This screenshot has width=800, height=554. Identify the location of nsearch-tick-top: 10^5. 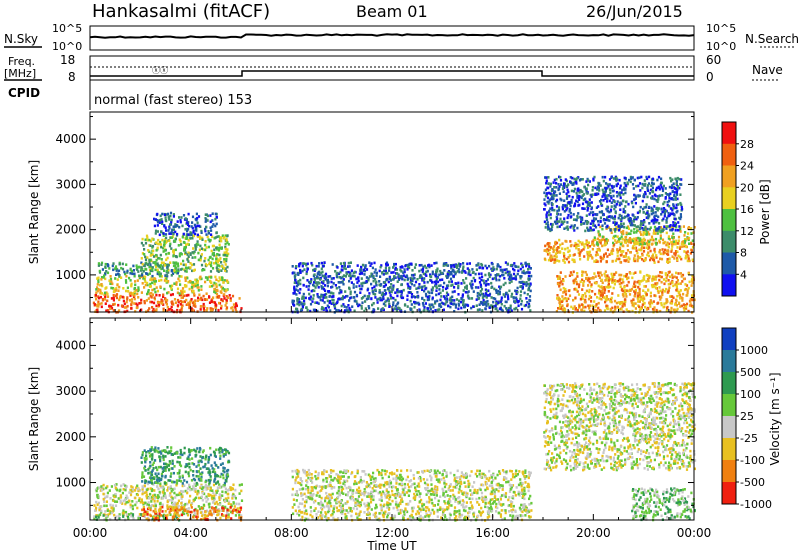
(721, 28).